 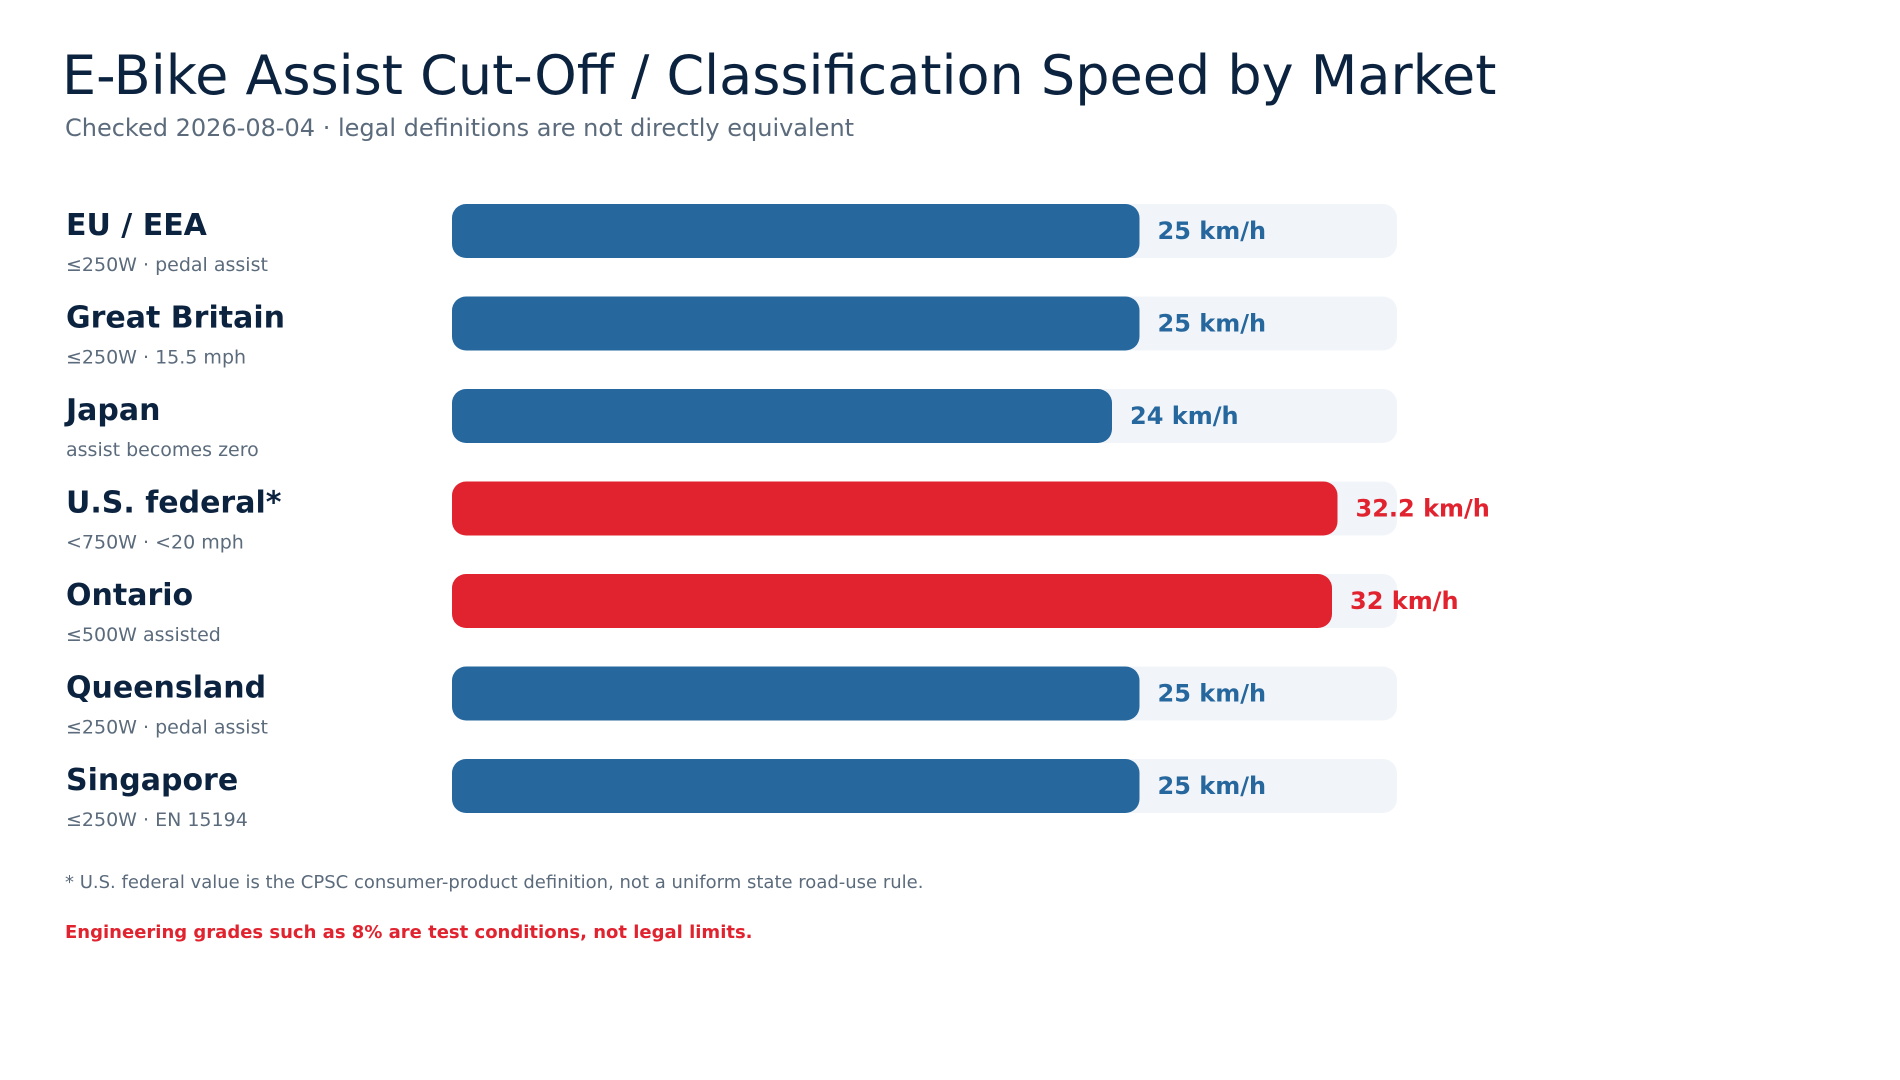 I want to click on value-label: 32.2 km/h, so click(x=1423, y=509).